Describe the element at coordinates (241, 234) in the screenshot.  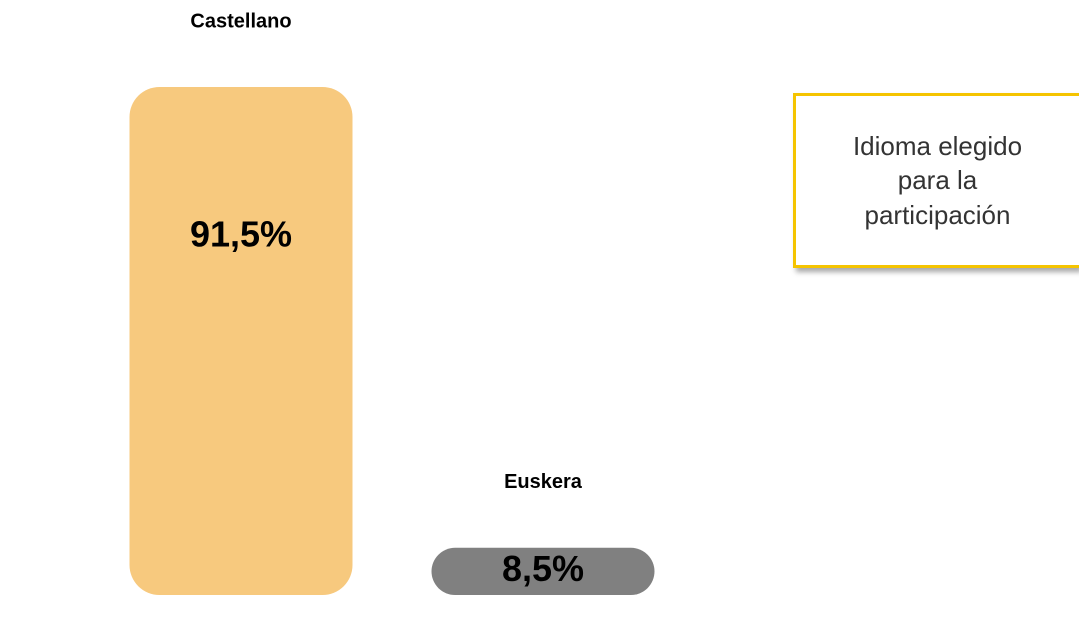
I see `value-label: 91,5%` at that location.